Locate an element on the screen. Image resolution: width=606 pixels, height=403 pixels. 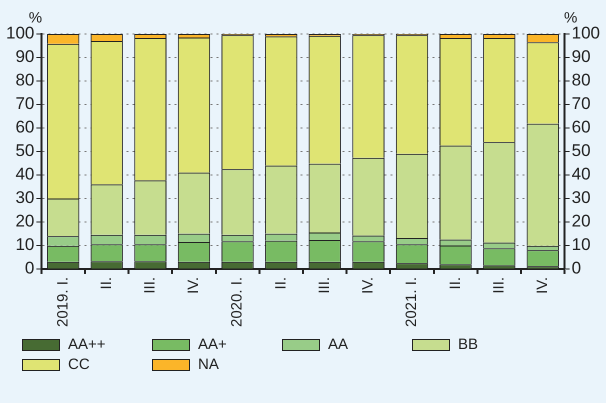
y2-tick-label: 10 is located at coordinates (581, 244).